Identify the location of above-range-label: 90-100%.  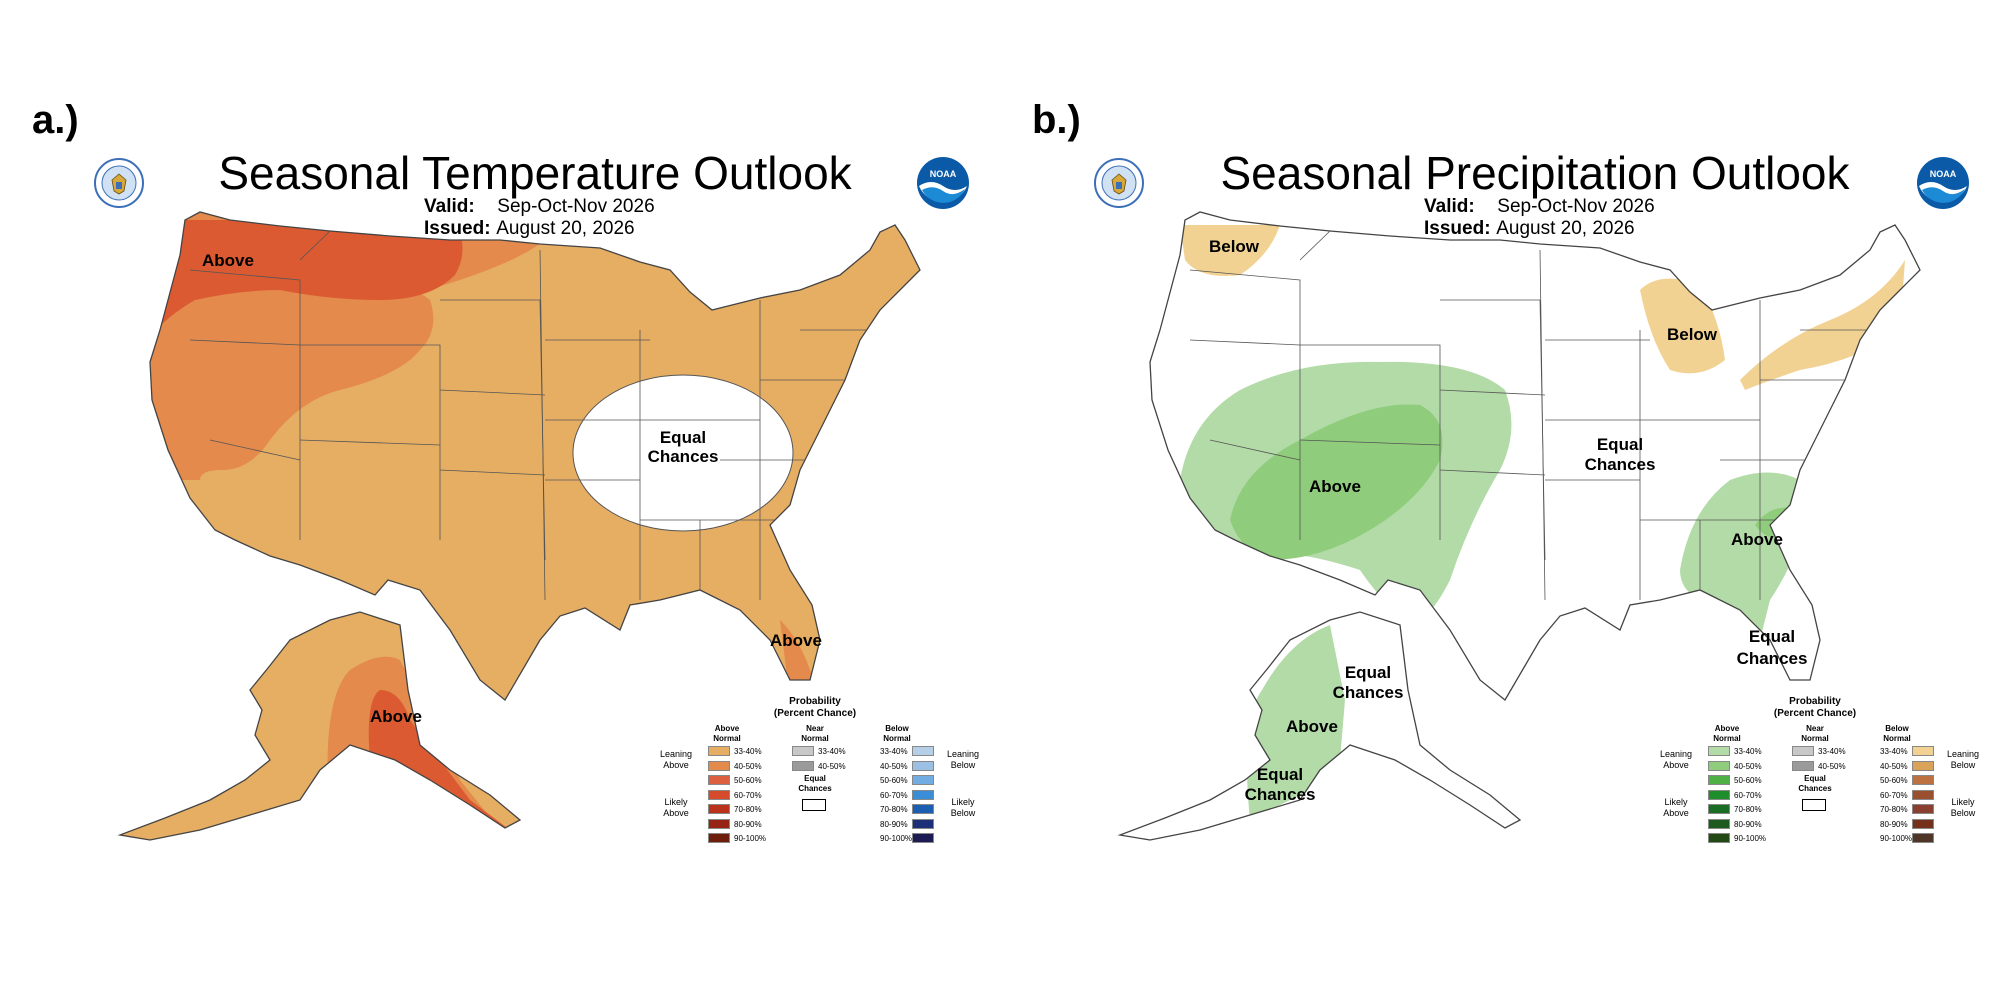
(1750, 838).